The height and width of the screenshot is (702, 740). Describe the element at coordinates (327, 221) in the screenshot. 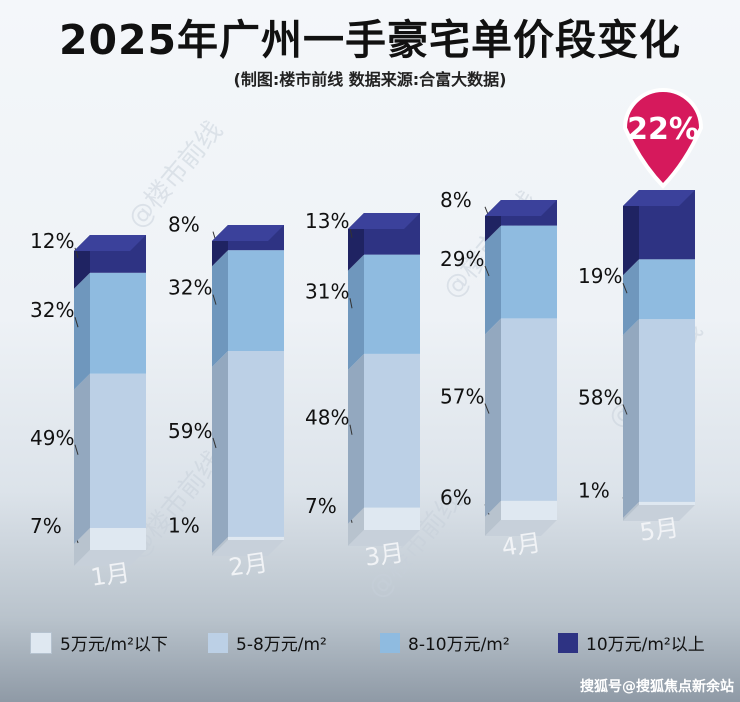

I see `data-label: 13%` at that location.